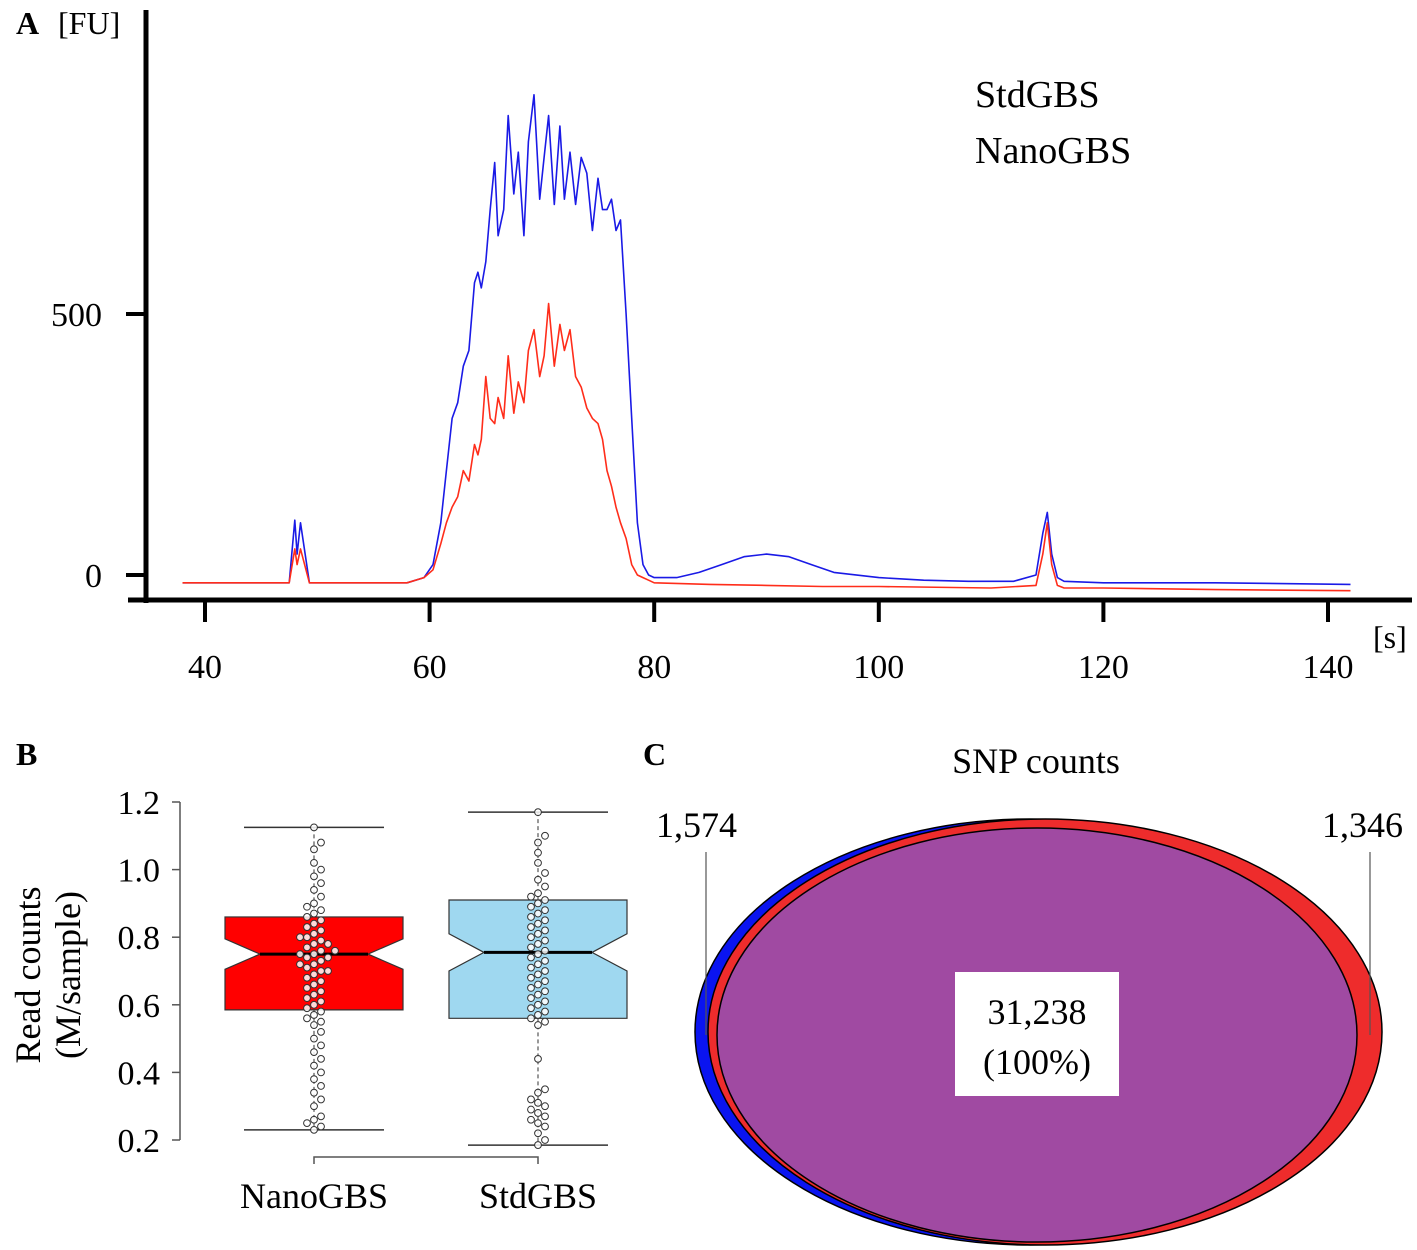 The image size is (1417, 1250). What do you see at coordinates (139, 938) in the screenshot?
I see `box-y-tick-label: 0.8` at bounding box center [139, 938].